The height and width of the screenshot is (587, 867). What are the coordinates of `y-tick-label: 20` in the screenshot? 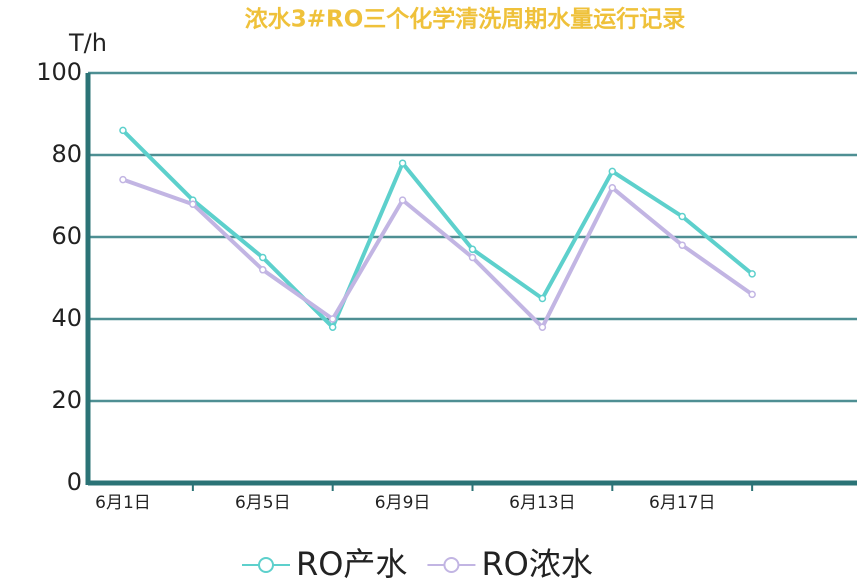 It's located at (66, 400).